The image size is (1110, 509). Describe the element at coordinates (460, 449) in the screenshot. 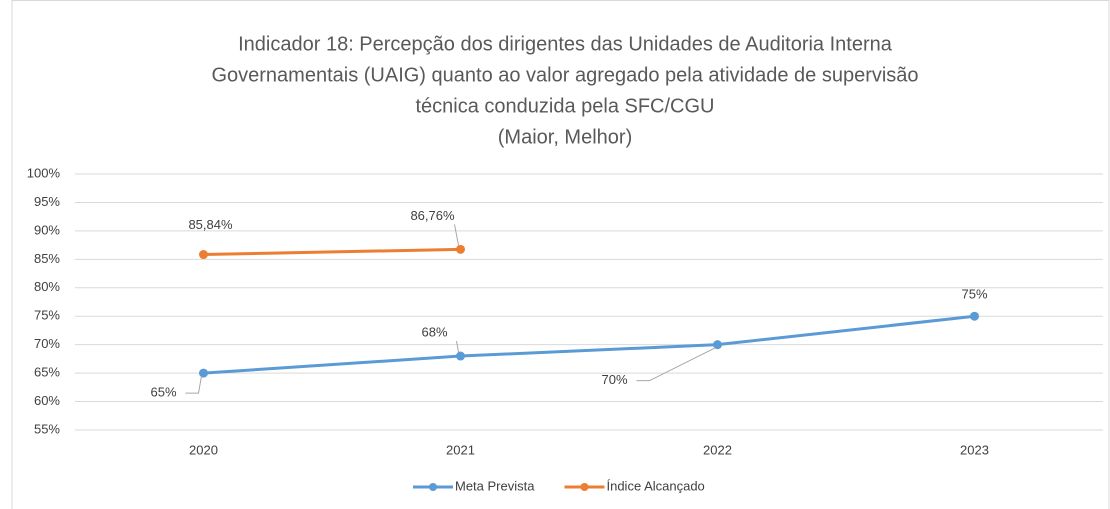

I see `x-tick-label: 2021` at that location.